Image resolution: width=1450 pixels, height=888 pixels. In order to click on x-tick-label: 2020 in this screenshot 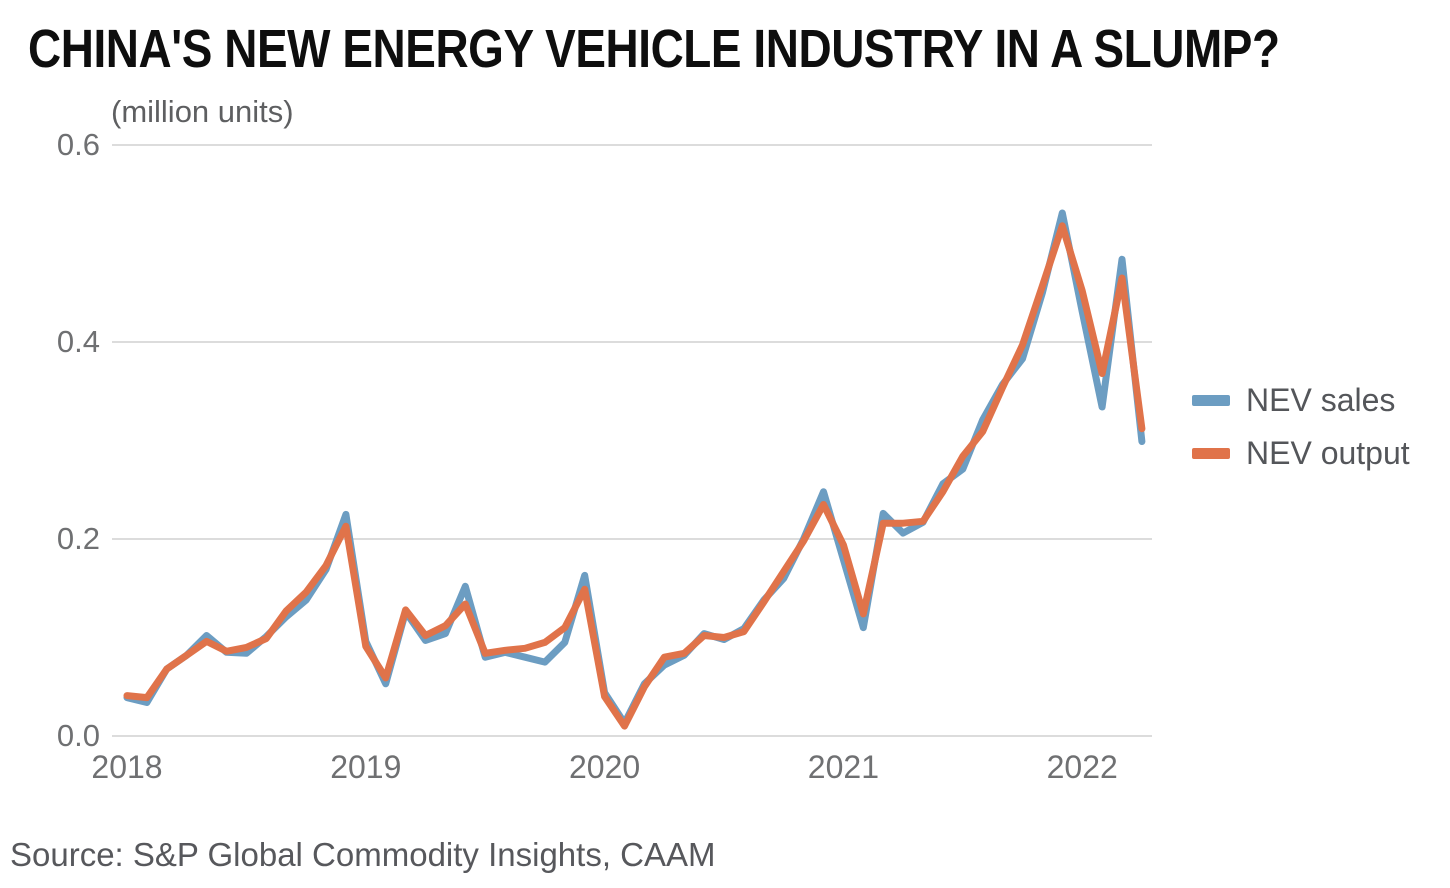, I will do `click(605, 767)`.